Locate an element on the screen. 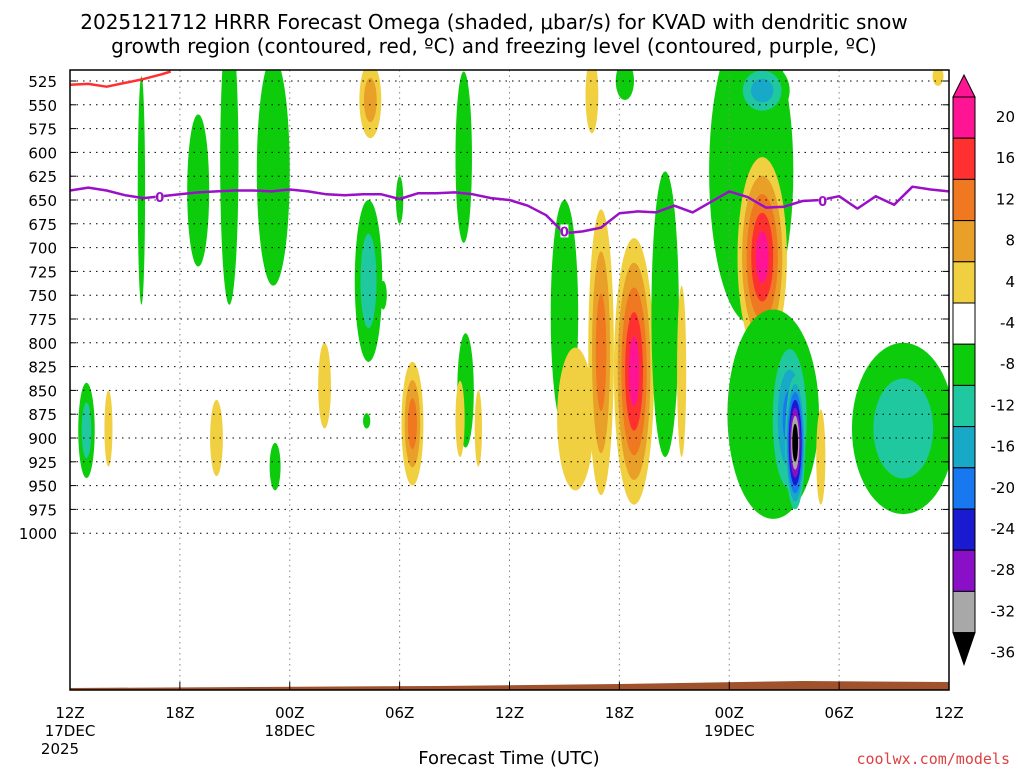  credit-text: coolwx.com/models is located at coordinates (933, 759).